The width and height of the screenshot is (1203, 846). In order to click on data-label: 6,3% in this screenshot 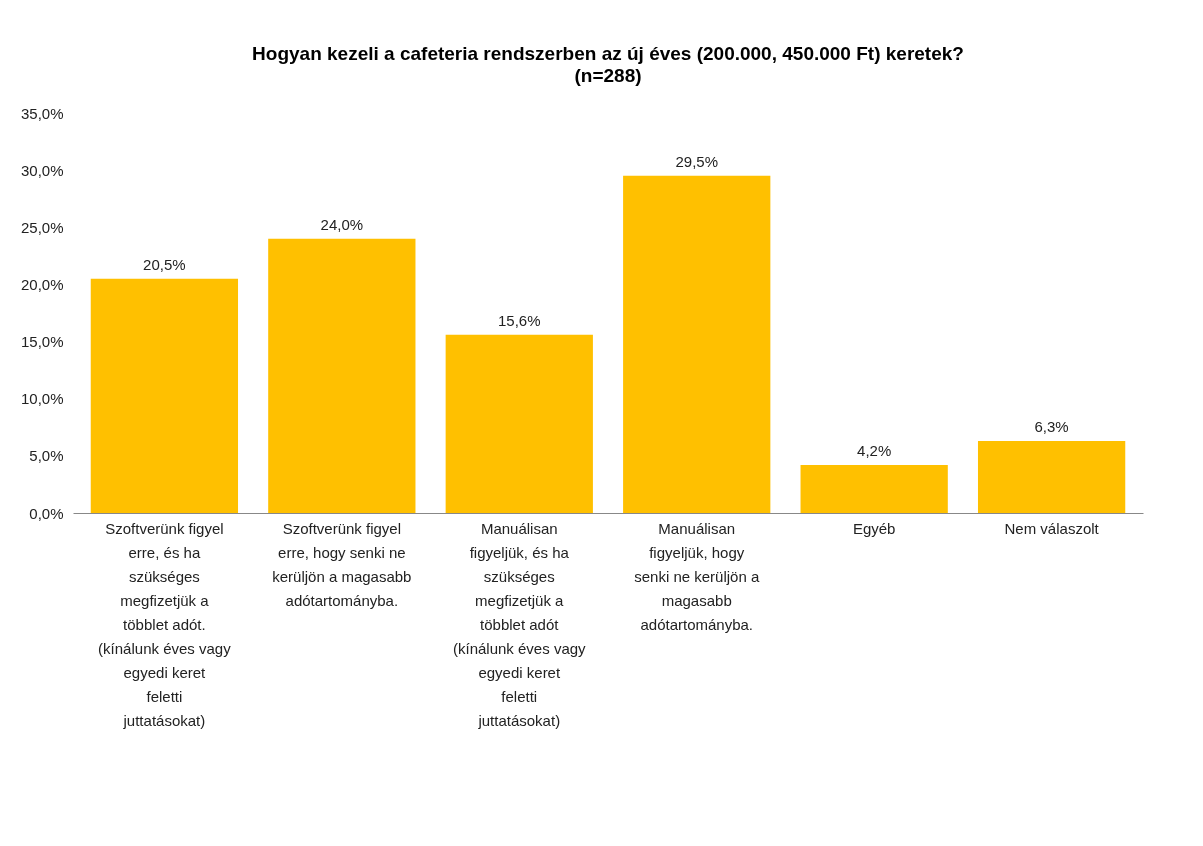, I will do `click(1051, 426)`.